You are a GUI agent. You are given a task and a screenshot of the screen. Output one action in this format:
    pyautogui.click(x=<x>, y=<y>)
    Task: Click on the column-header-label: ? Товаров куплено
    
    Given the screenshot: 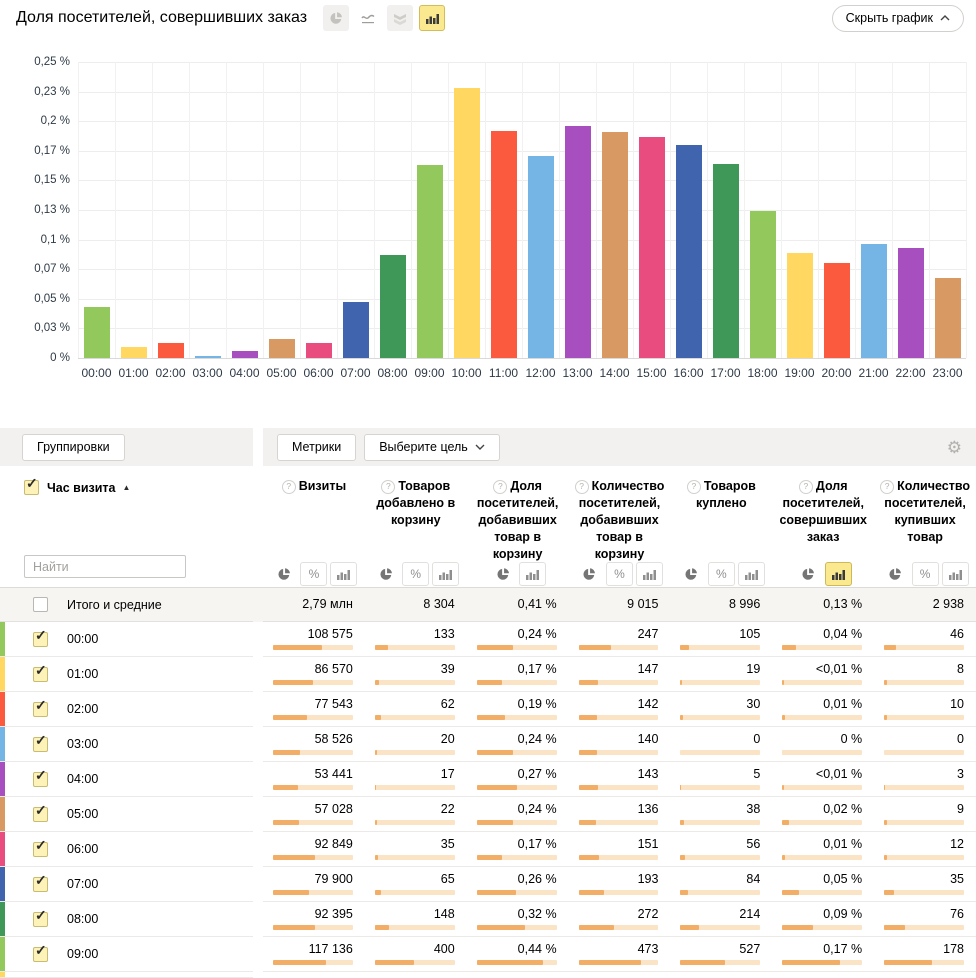 What is the action you would take?
    pyautogui.click(x=721, y=495)
    